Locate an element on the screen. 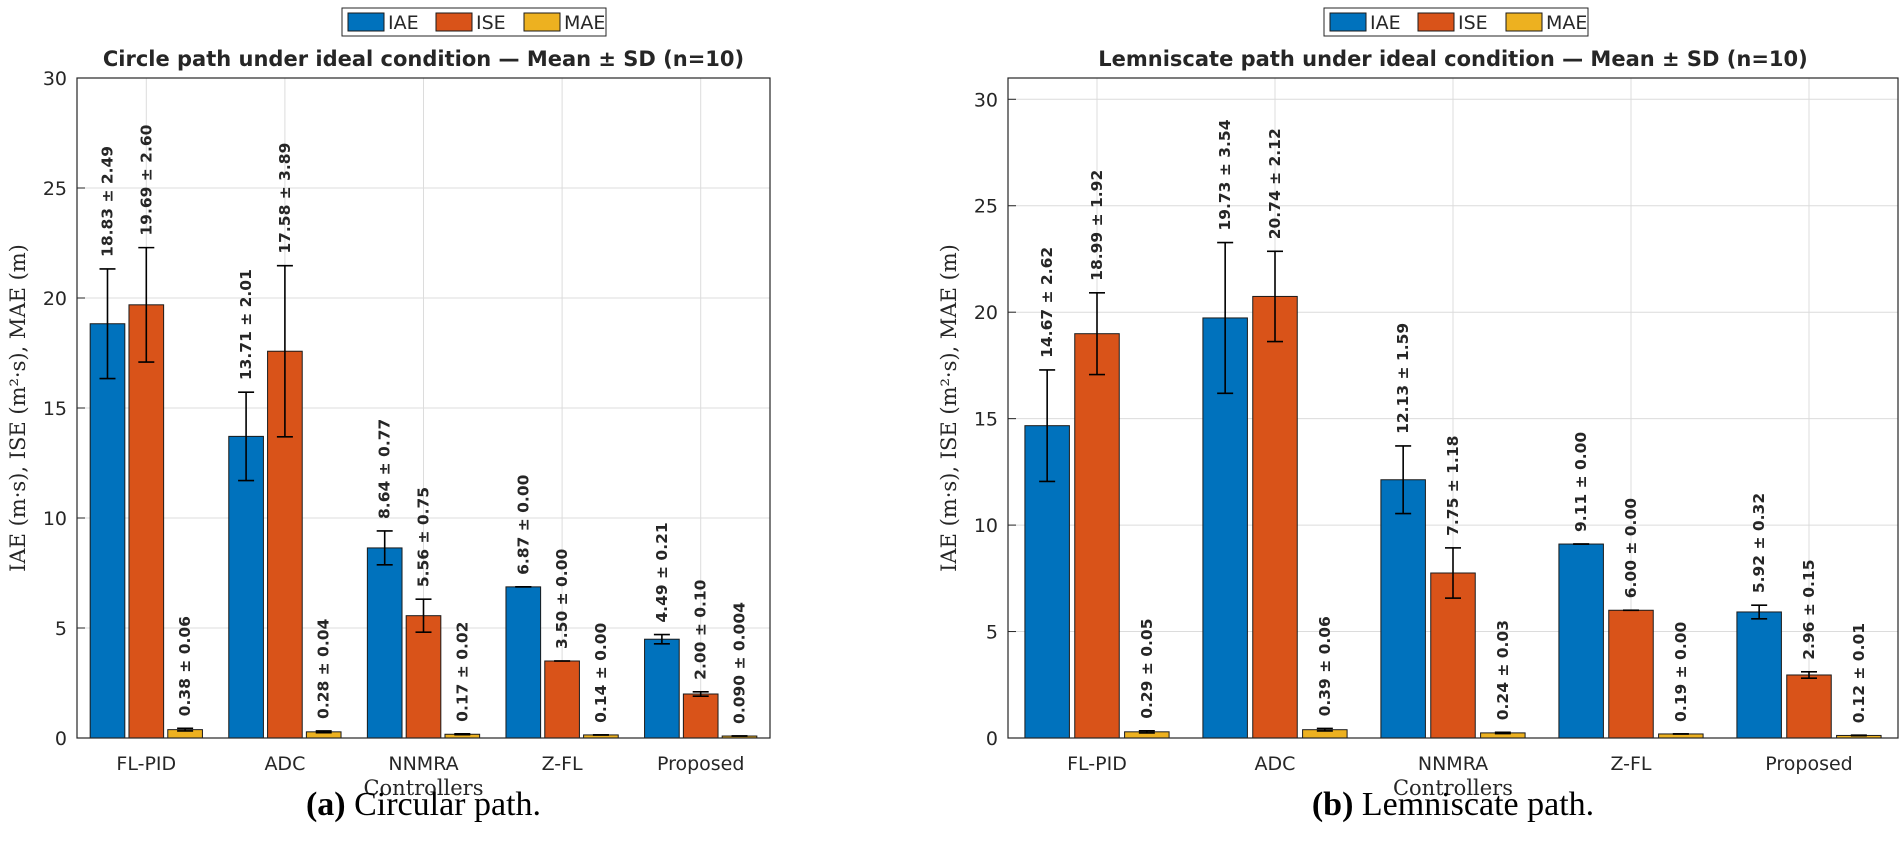 The image size is (1900, 857). caption-text: Lemniscate path. is located at coordinates (1473, 804).